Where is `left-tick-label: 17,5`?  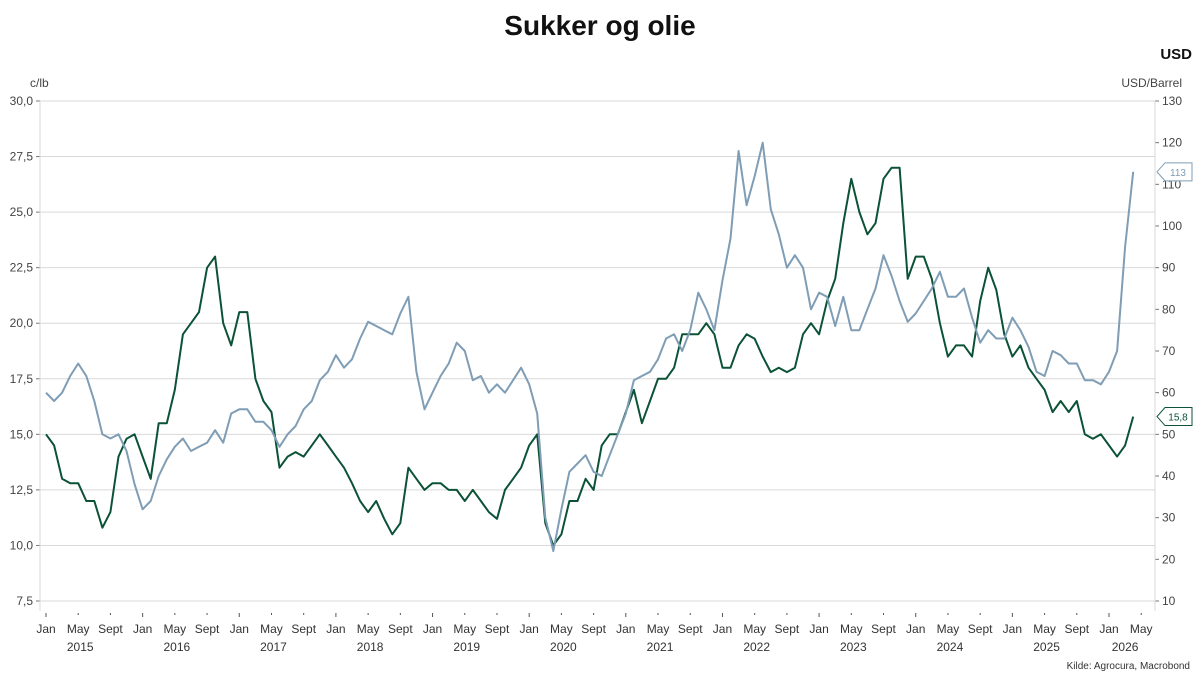
left-tick-label: 17,5 is located at coordinates (22, 379).